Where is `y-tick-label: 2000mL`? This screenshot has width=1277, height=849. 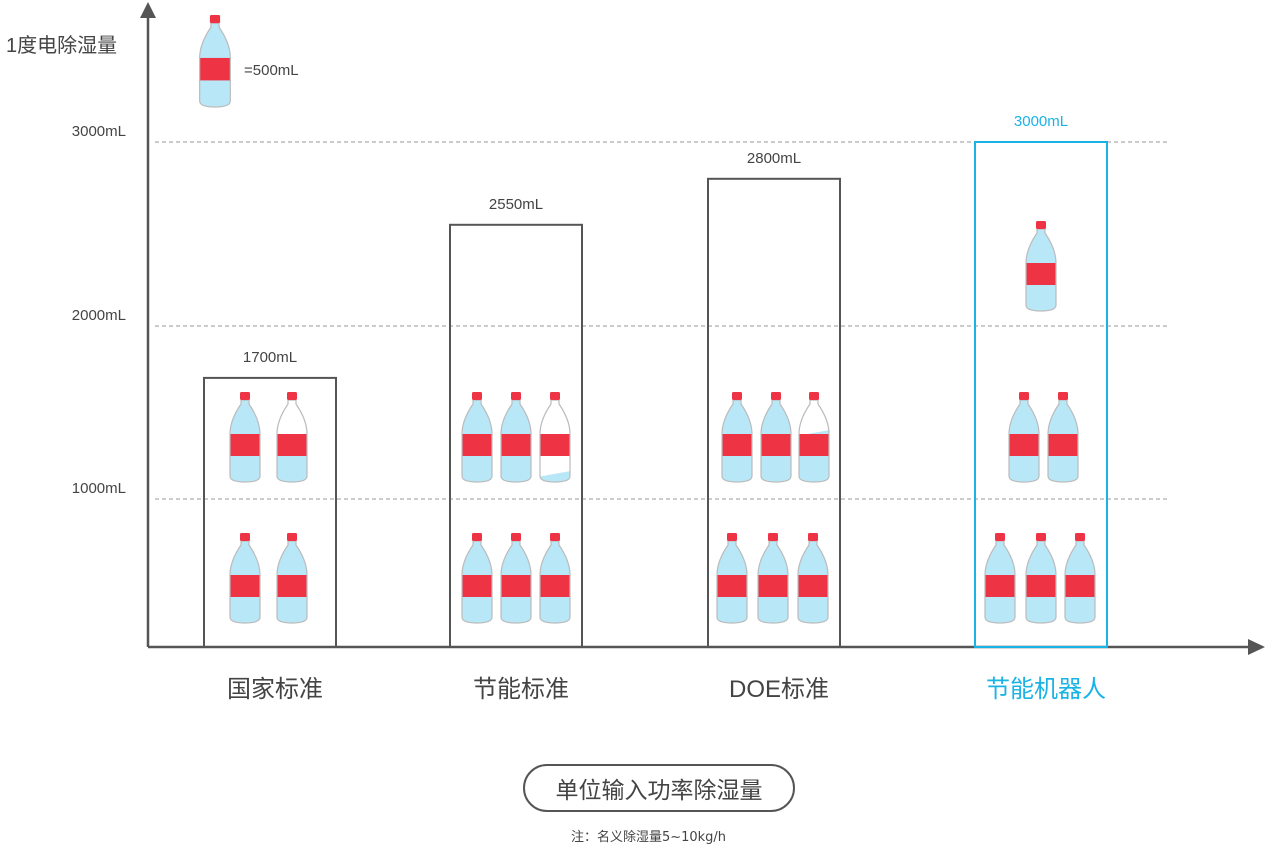
y-tick-label: 2000mL is located at coordinates (99, 315).